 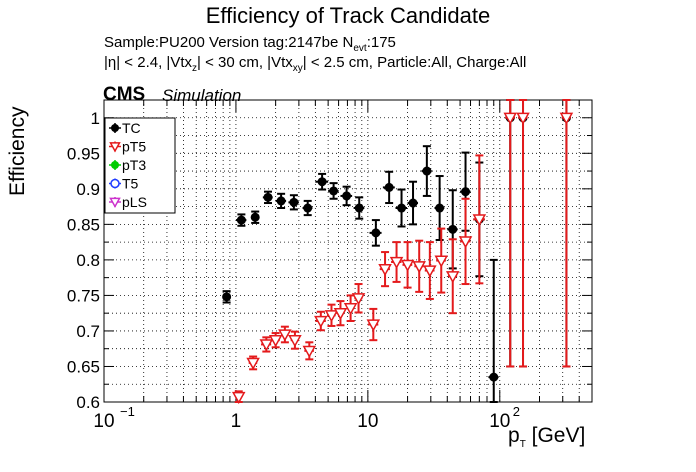 I want to click on cuts-vtx: | < 30 cm, |Vtx, so click(x=245, y=62).